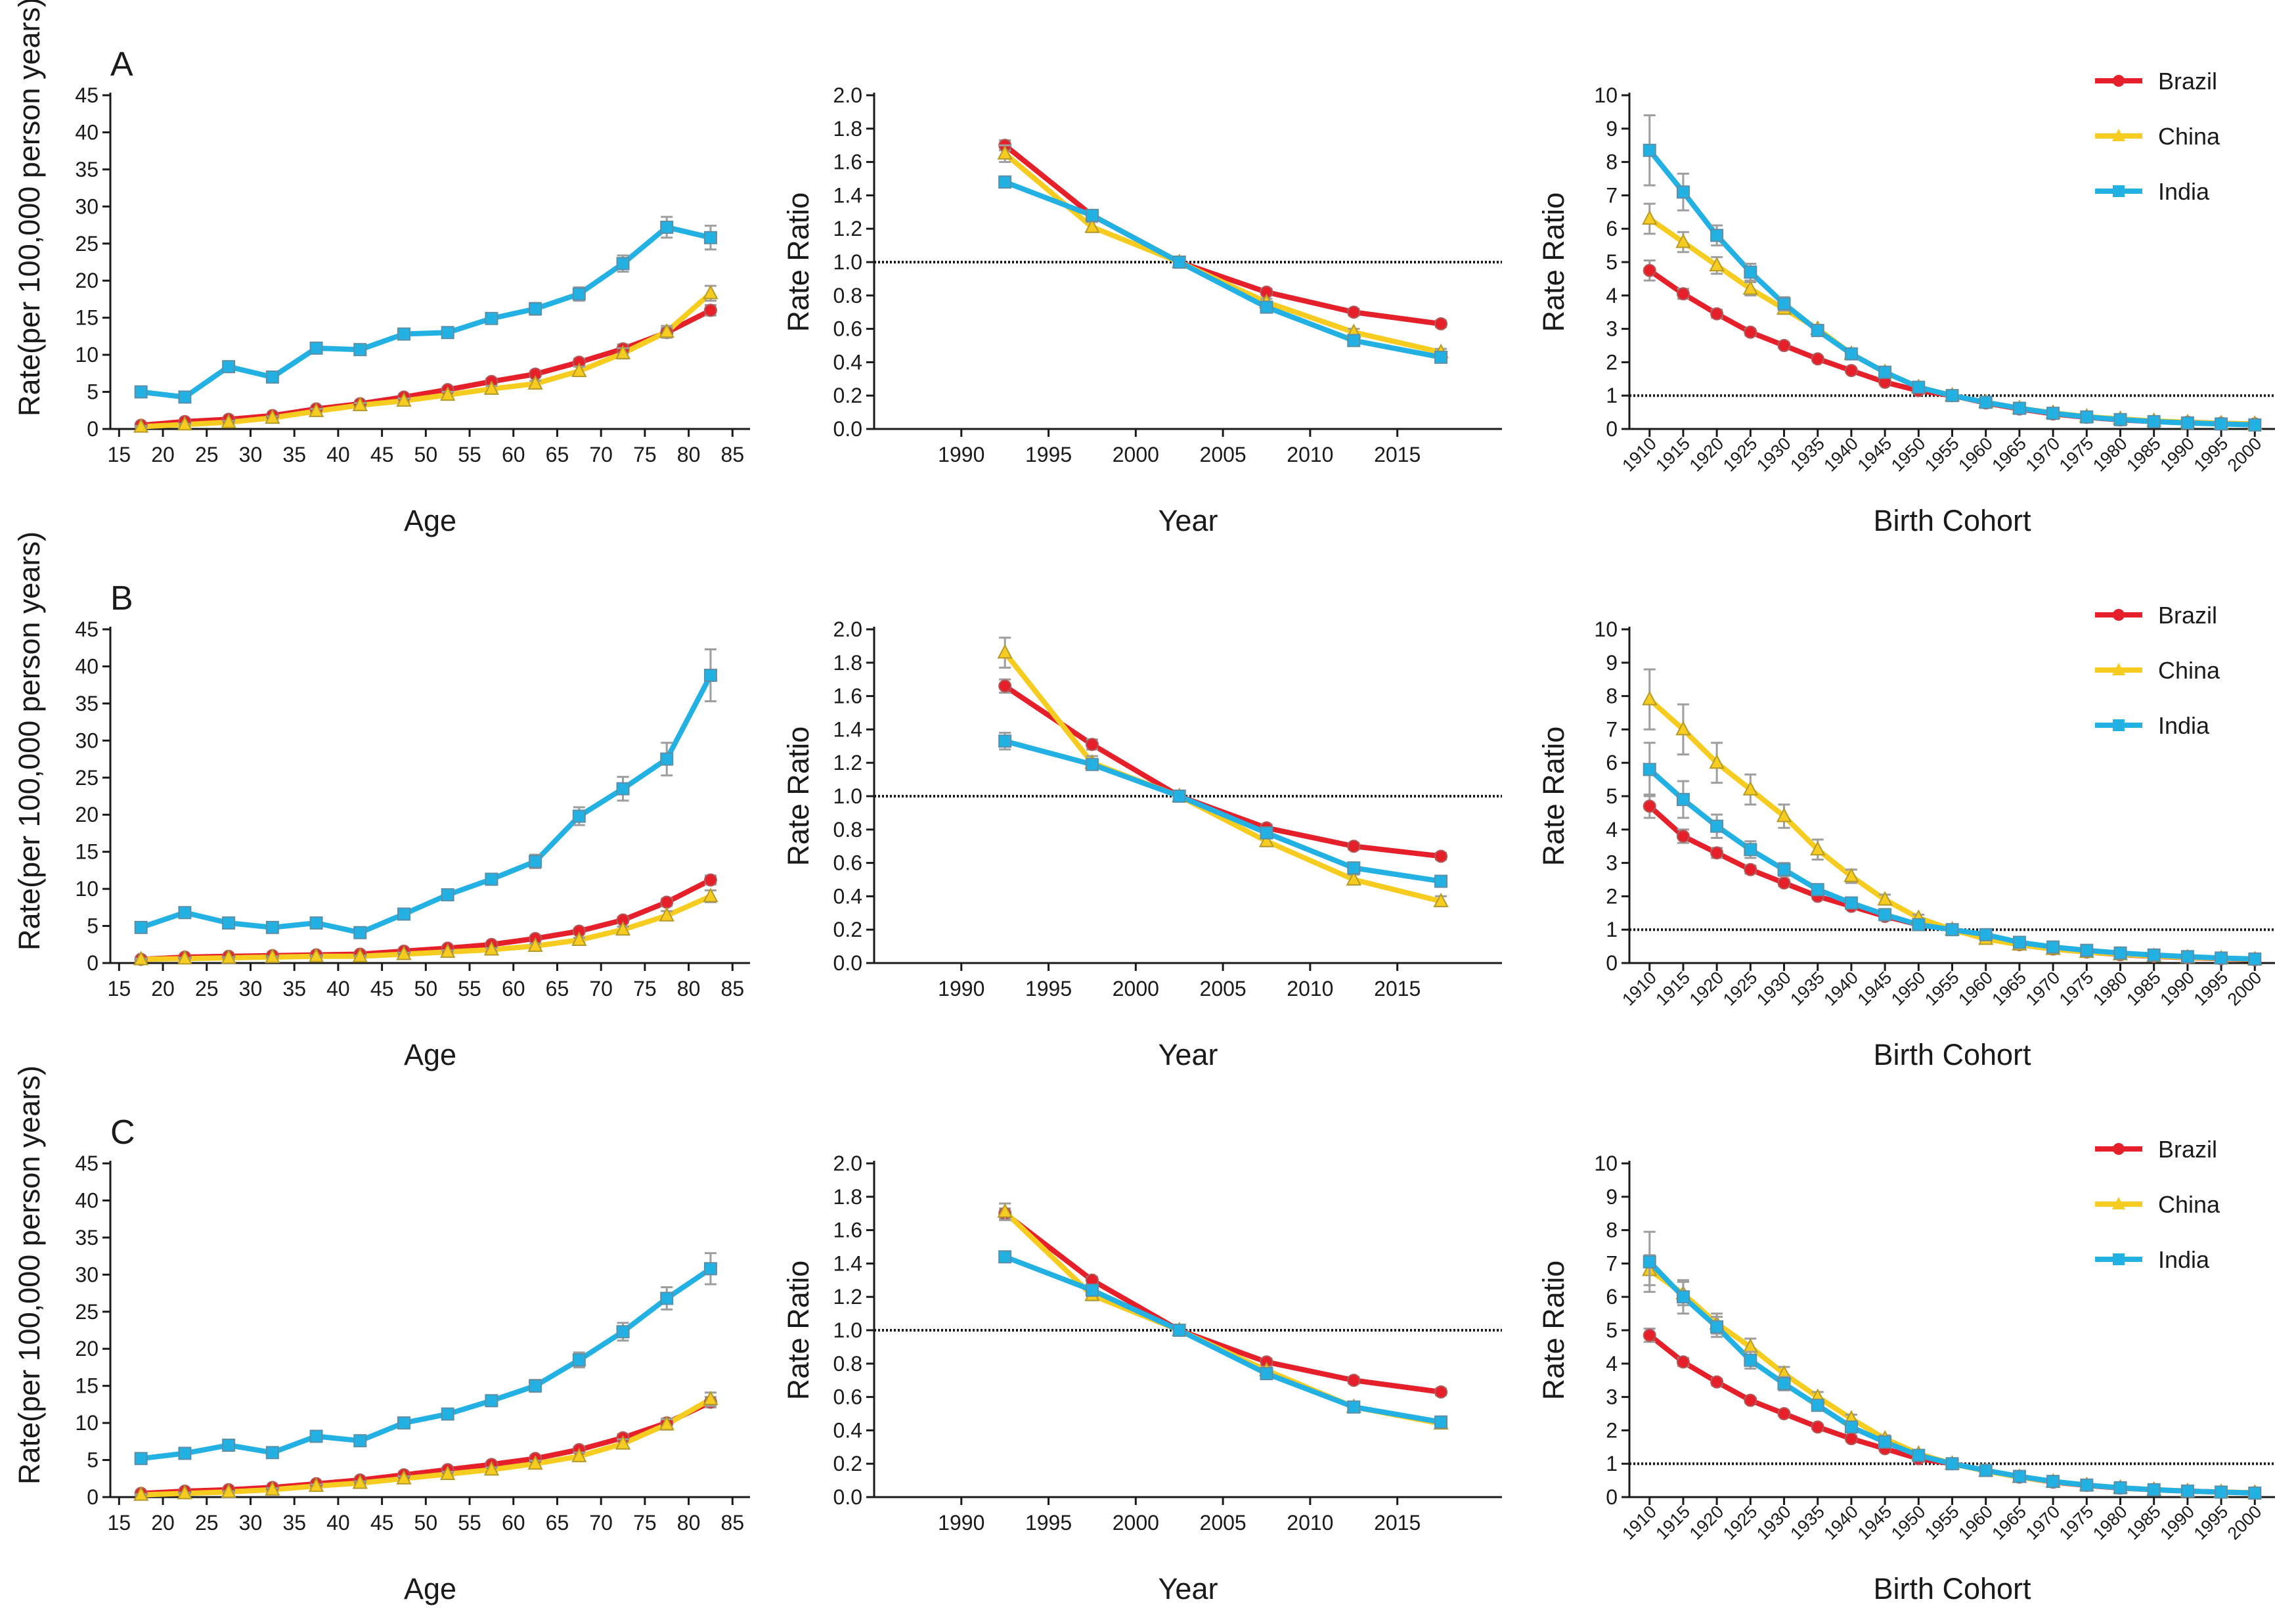 Image resolution: width=2296 pixels, height=1616 pixels. What do you see at coordinates (513, 1523) in the screenshot?
I see `x-tick-label: 60` at bounding box center [513, 1523].